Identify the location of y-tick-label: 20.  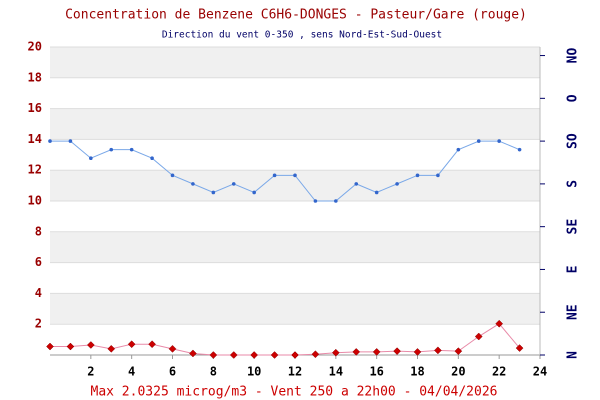
(35, 47).